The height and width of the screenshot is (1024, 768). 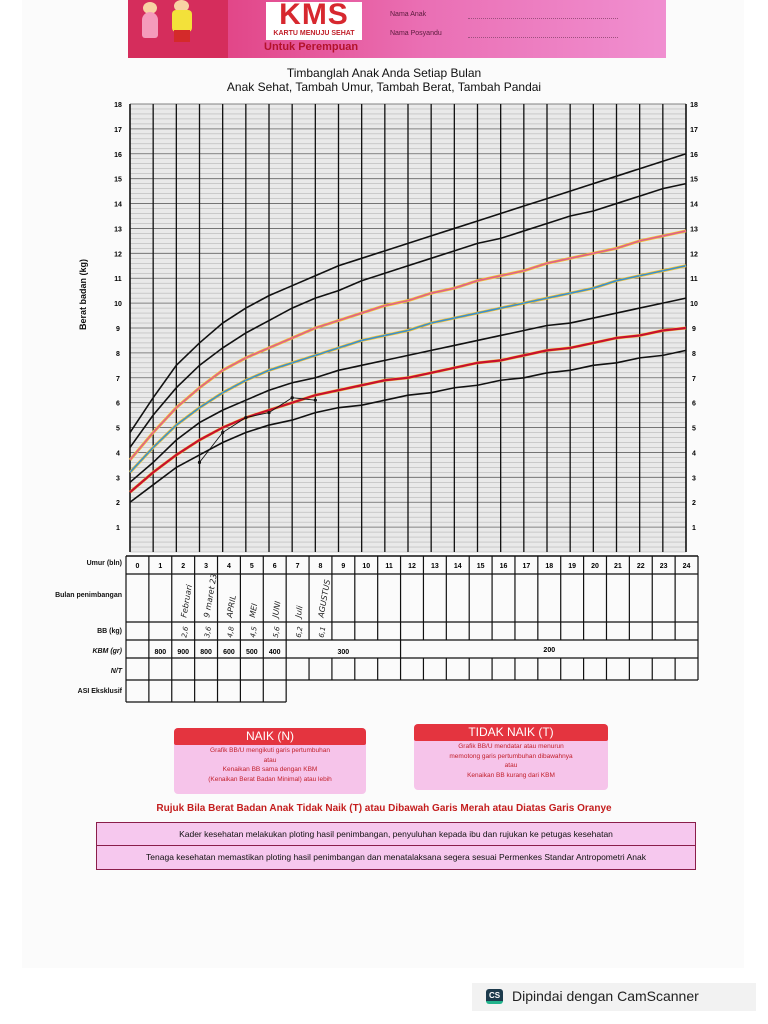 I want to click on svg-text: 24, so click(x=687, y=566).